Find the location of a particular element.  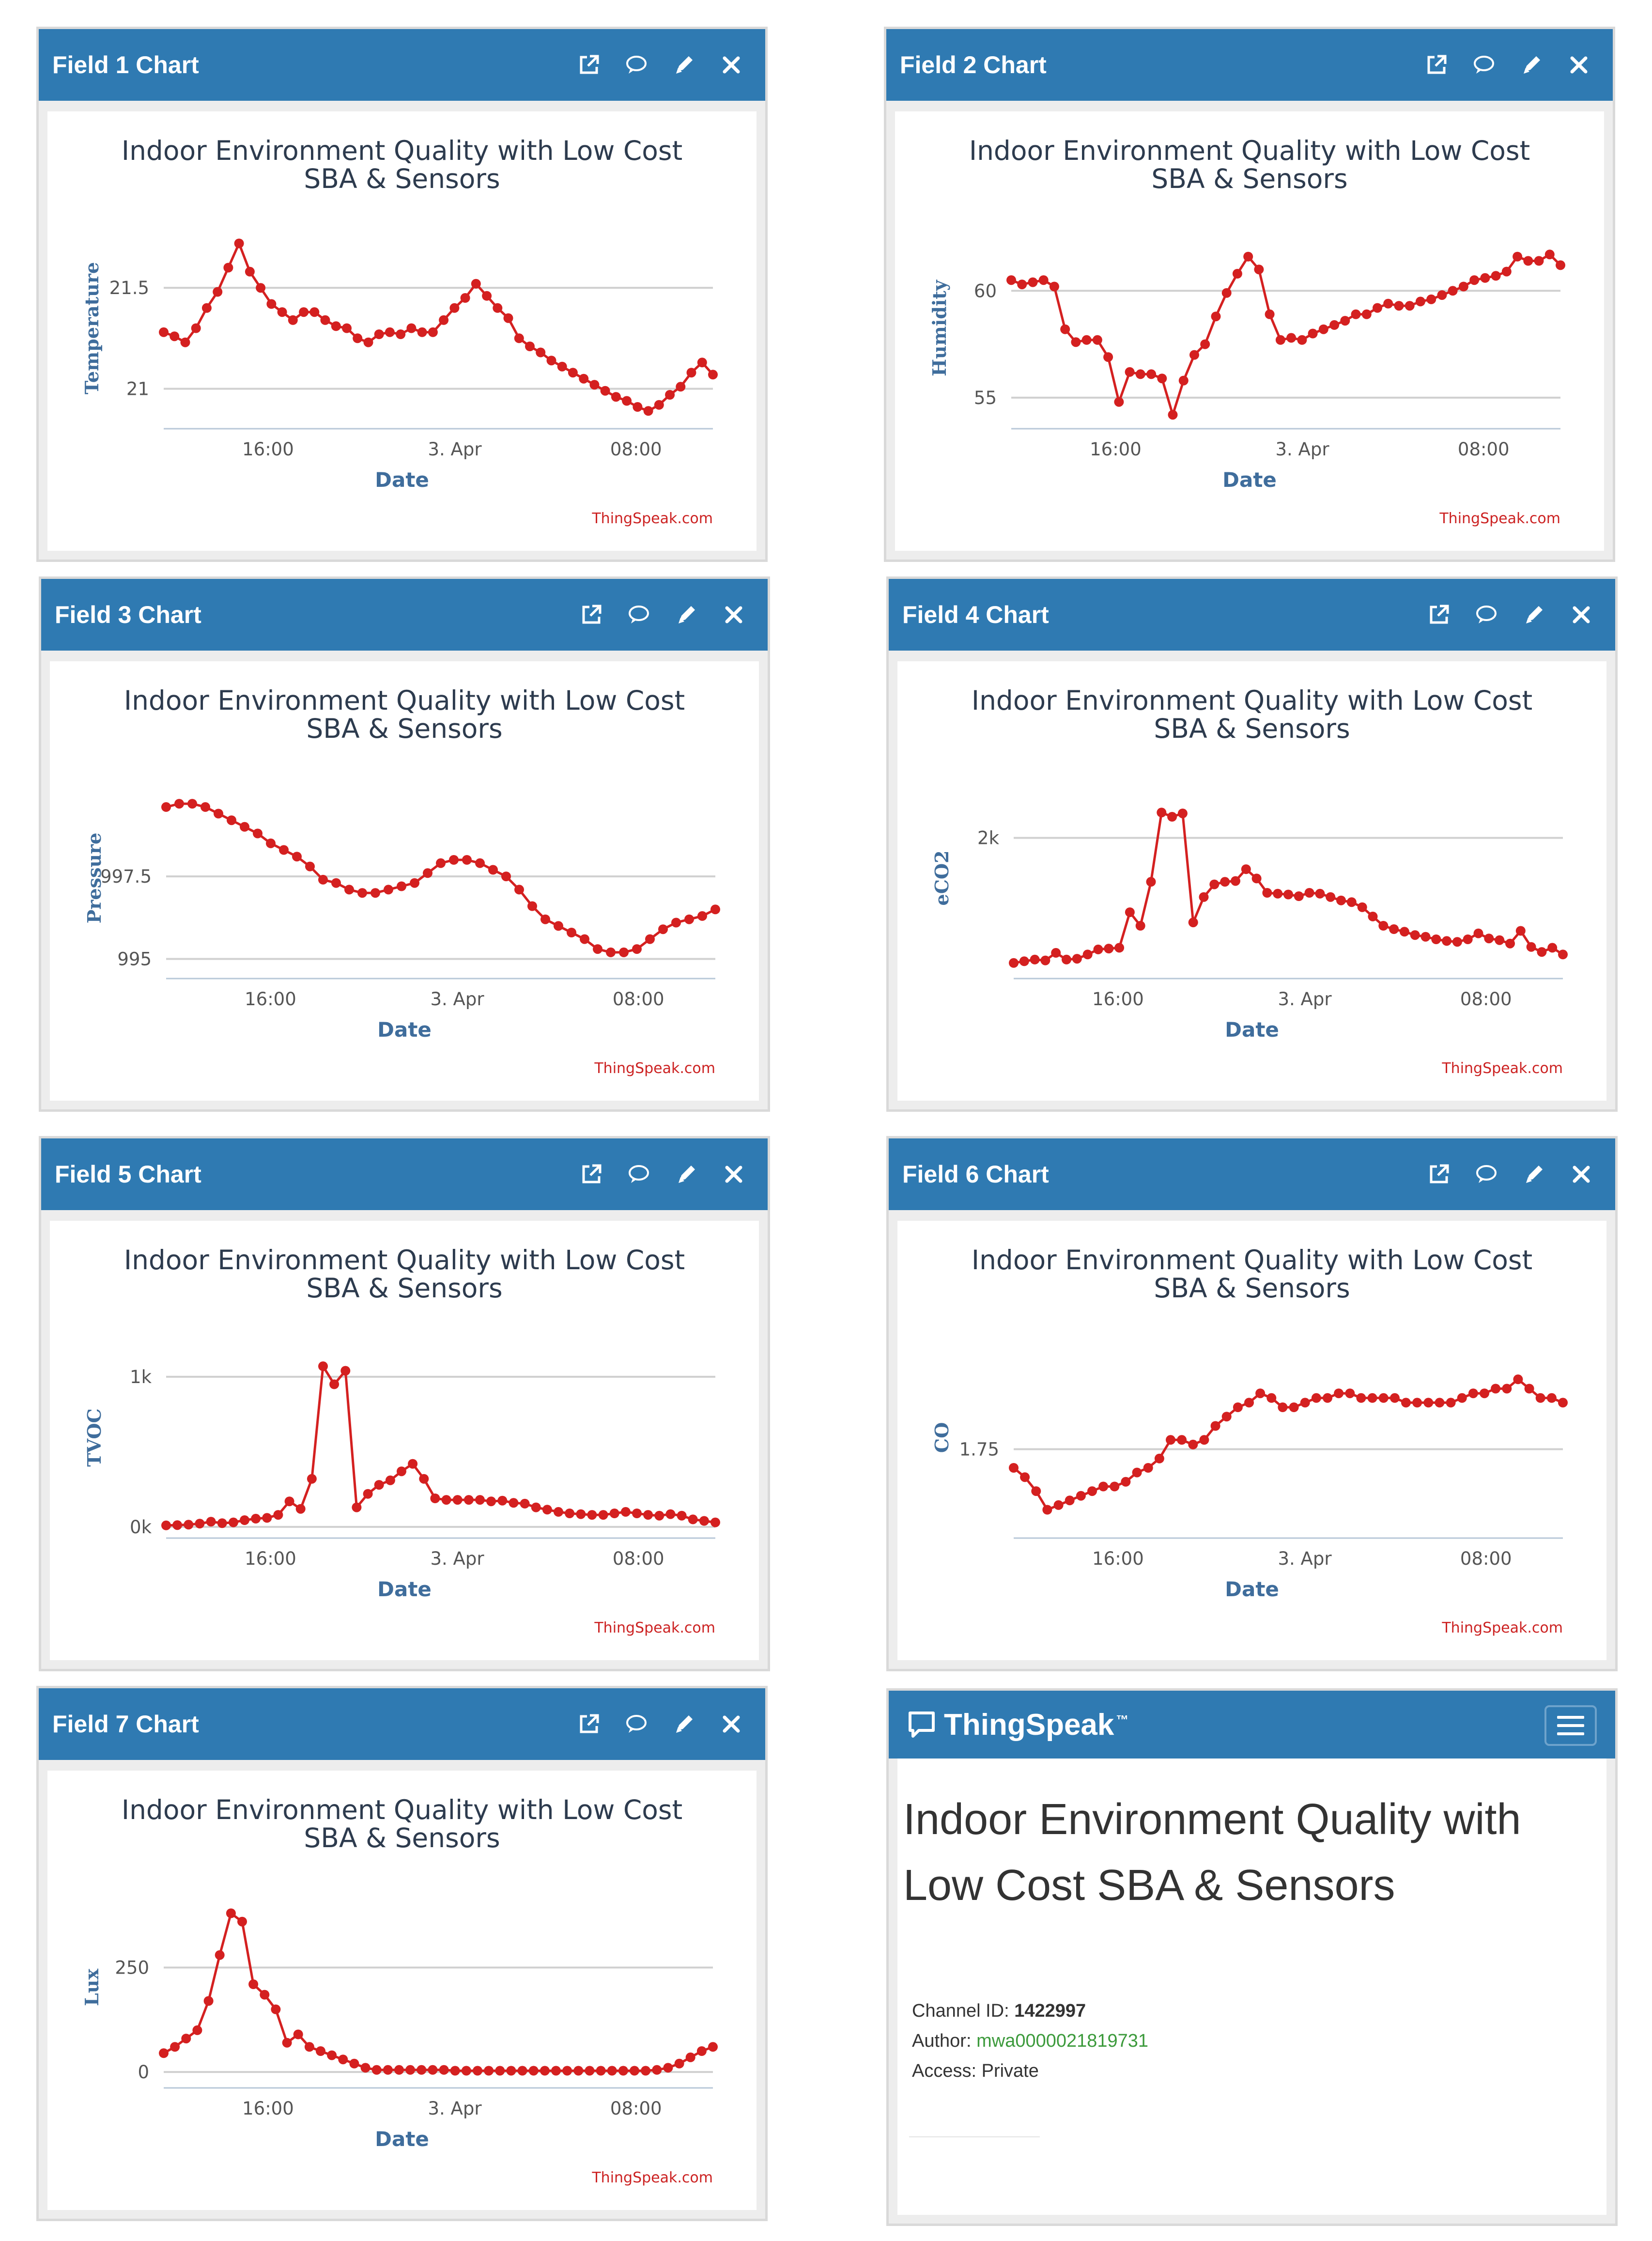

thingspeak-credit-link: ThingSpeak.com is located at coordinates (652, 518).